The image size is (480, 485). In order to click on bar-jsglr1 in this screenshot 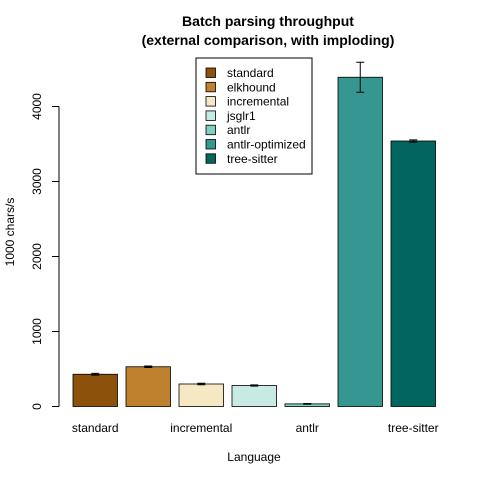, I will do `click(254, 396)`.